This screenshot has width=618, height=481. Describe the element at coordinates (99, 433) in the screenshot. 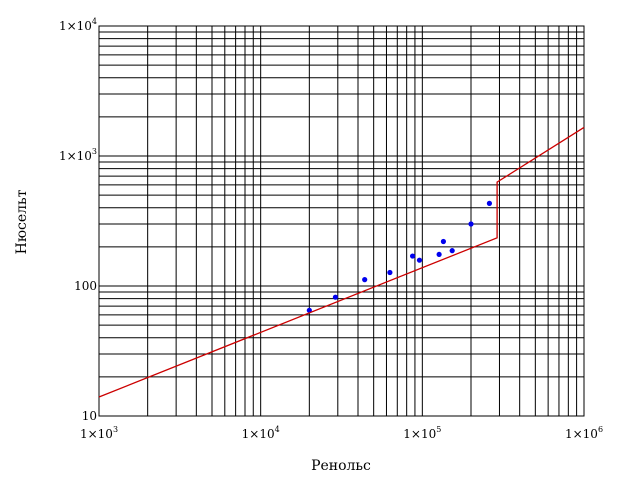

I see `x-tick-label: 1×103` at that location.